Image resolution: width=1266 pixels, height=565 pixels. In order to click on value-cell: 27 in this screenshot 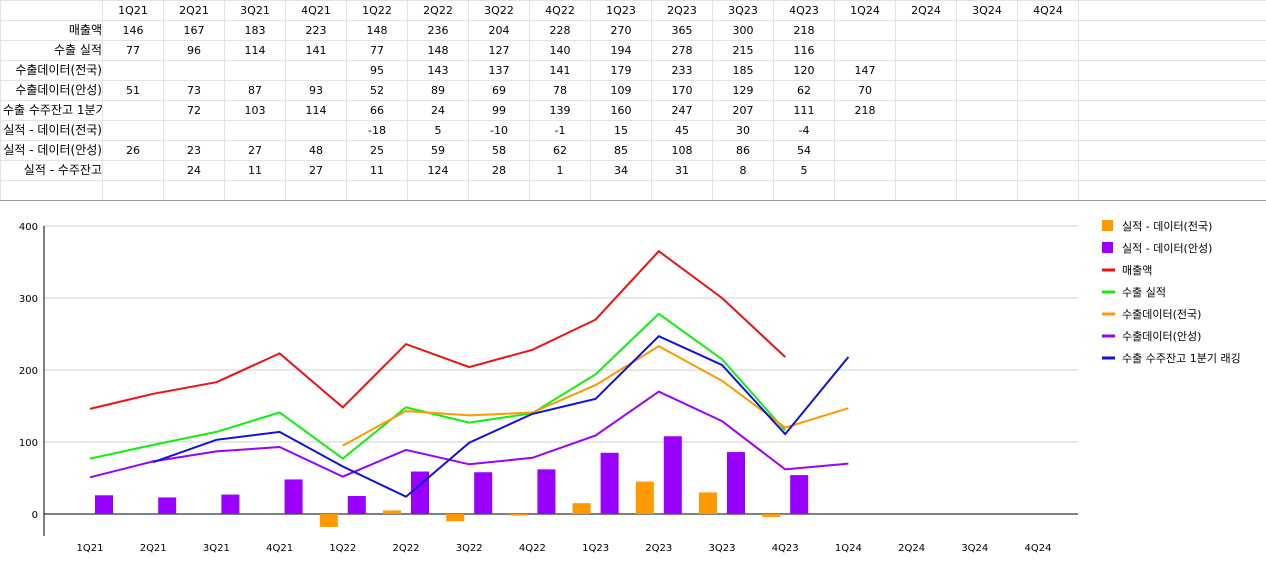, I will do `click(316, 171)`.